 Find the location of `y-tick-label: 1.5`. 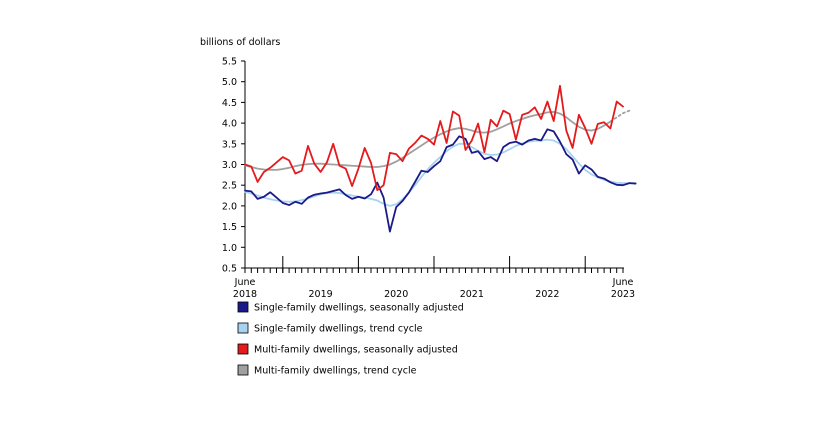

y-tick-label: 1.5 is located at coordinates (229, 227).